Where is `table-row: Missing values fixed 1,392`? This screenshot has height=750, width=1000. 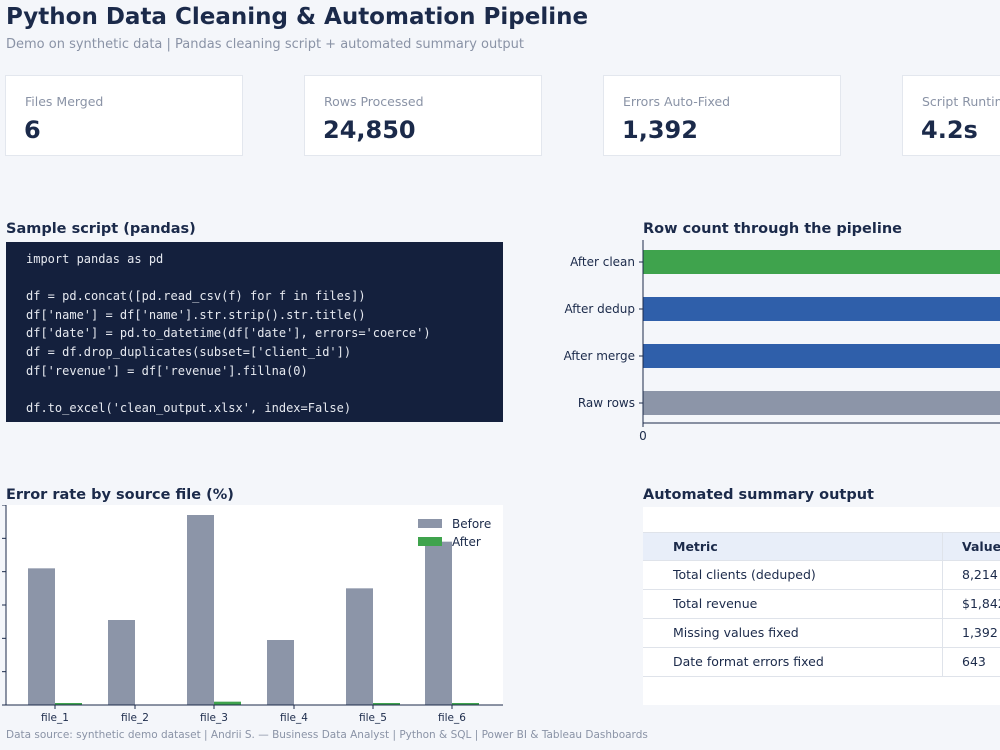
table-row: Missing values fixed 1,392 is located at coordinates (821, 633).